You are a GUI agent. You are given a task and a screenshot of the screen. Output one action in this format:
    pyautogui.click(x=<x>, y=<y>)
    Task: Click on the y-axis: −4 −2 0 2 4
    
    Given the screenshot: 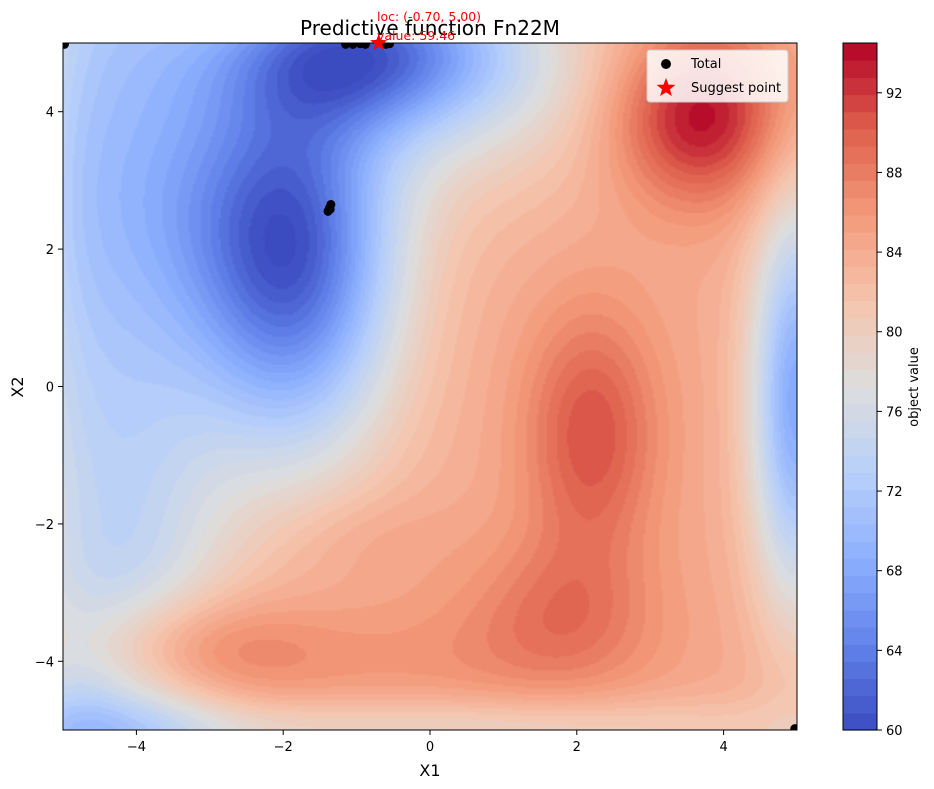 What is the action you would take?
    pyautogui.click(x=49, y=388)
    